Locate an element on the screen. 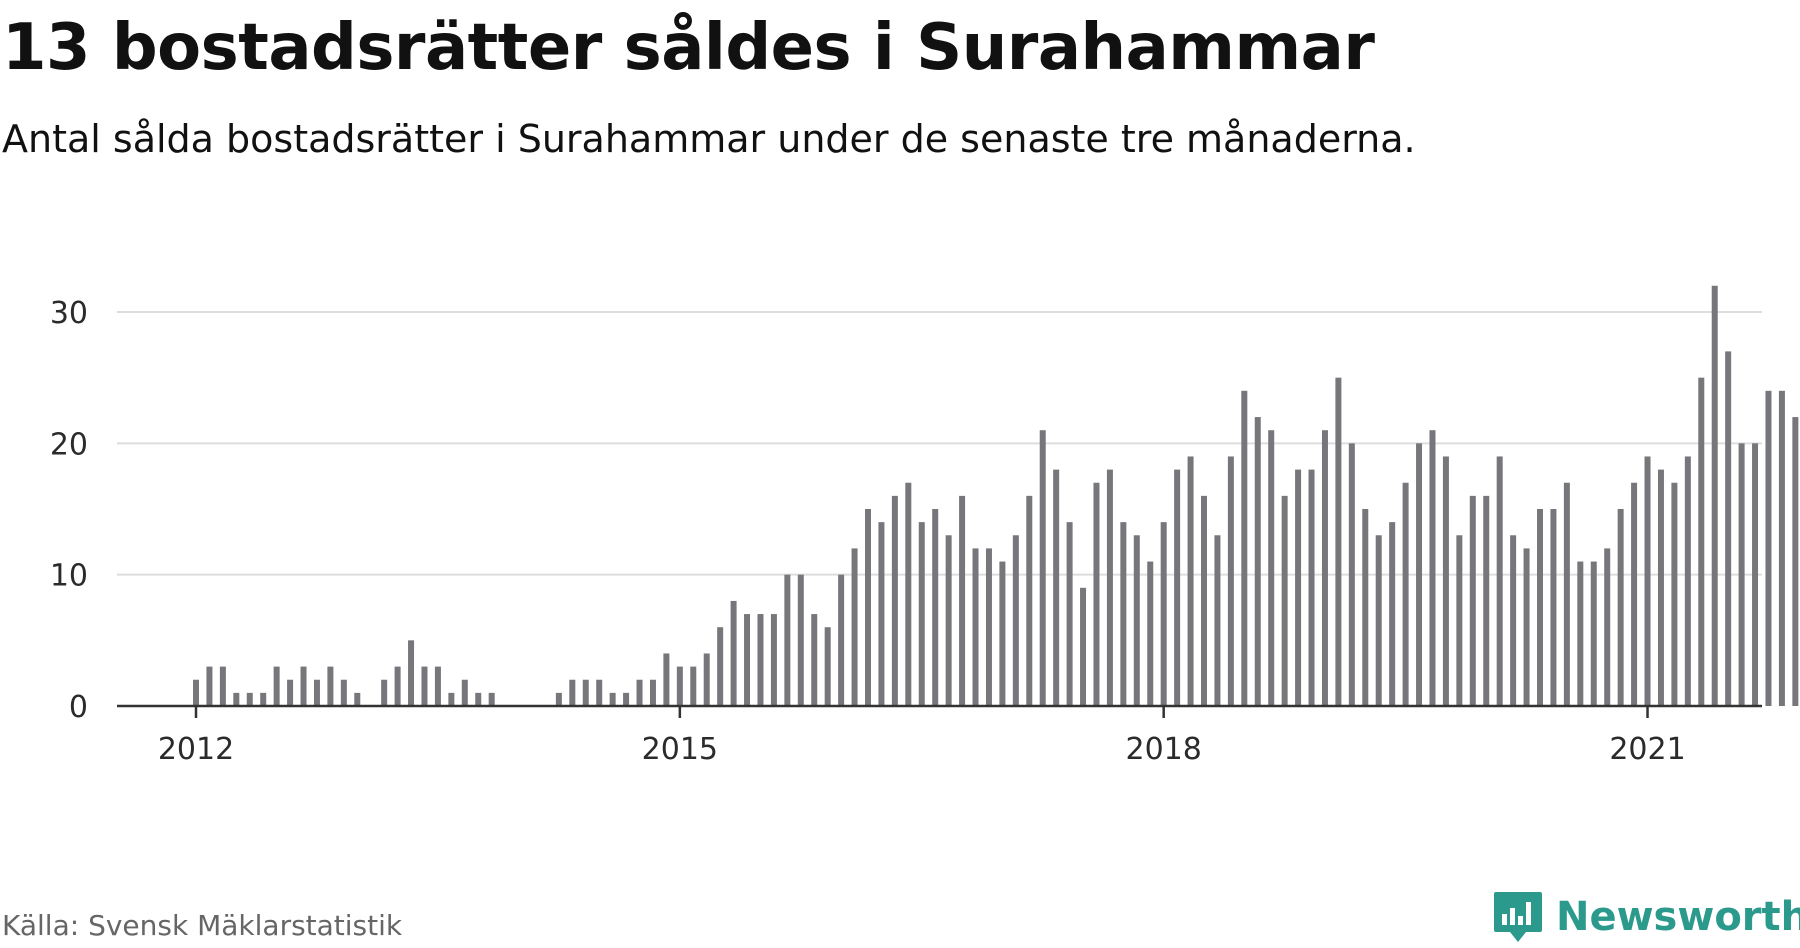 This screenshot has width=1800, height=948. chart-title: 13 bostadsrätter såldes i Surahammar is located at coordinates (688, 48).